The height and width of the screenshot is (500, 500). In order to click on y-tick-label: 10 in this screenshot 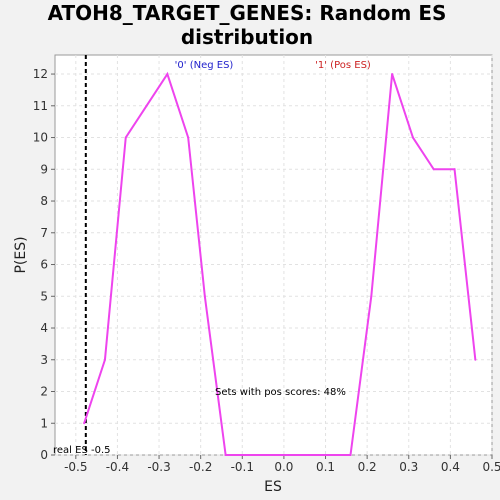, I will do `click(40, 138)`.